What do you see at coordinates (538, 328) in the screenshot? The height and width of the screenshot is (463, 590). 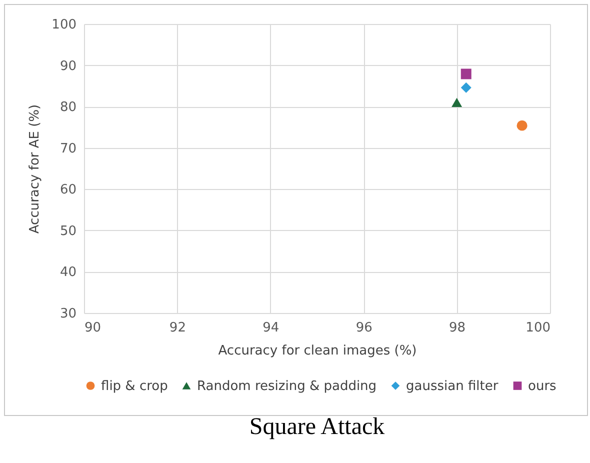 I see `x-tick-label: 100` at bounding box center [538, 328].